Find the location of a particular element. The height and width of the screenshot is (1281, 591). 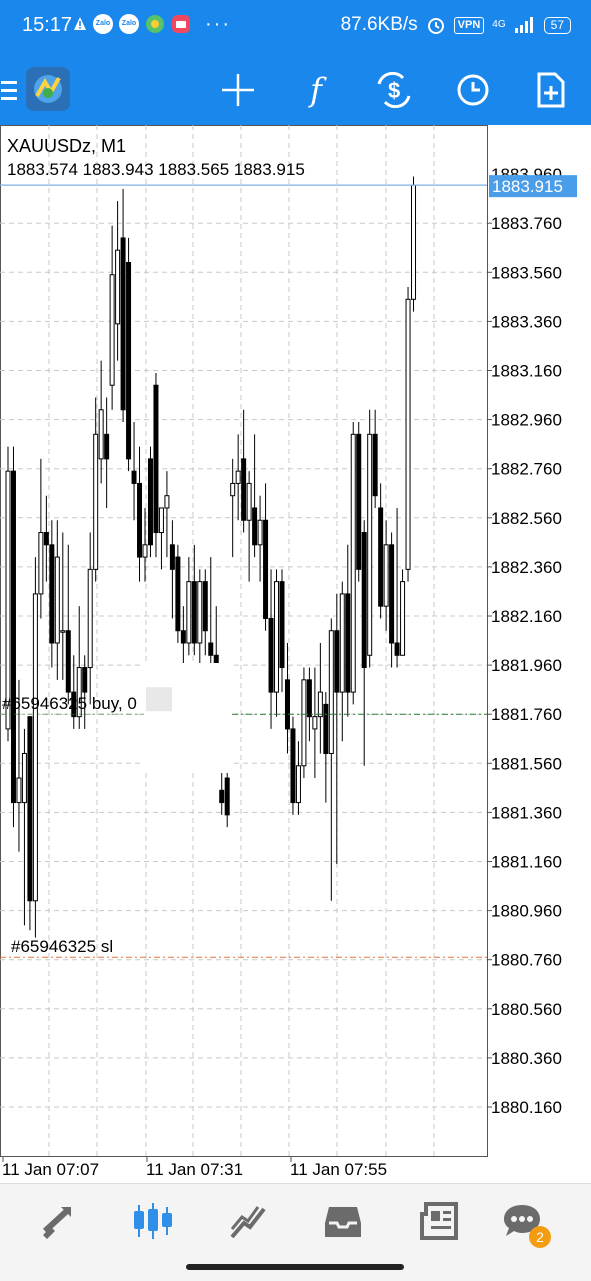

network-type: 4G is located at coordinates (499, 24).